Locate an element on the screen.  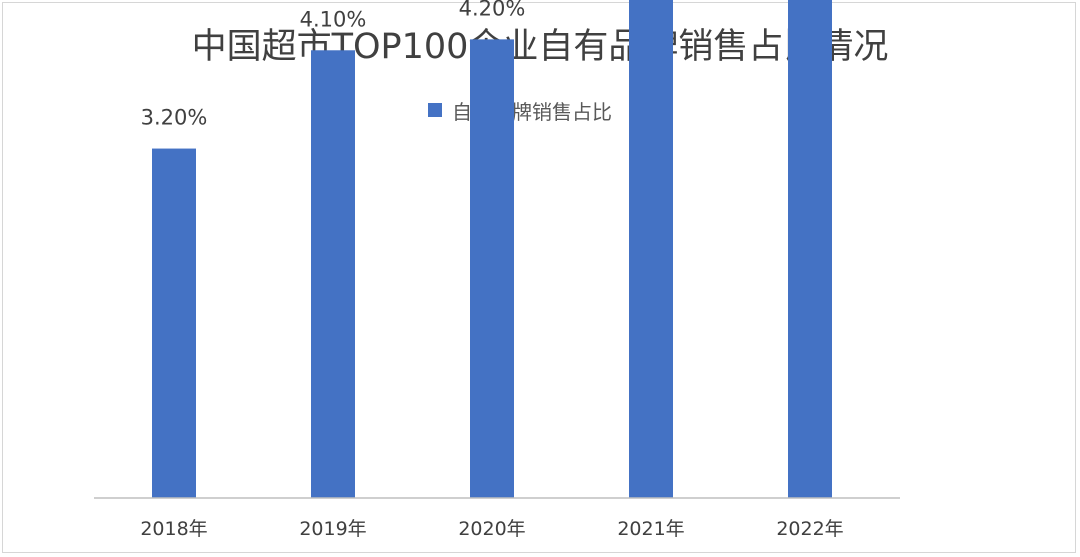
ticks-layer: 2018年 2019年 2020年 2021年 2022年 is located at coordinates (491, 529).